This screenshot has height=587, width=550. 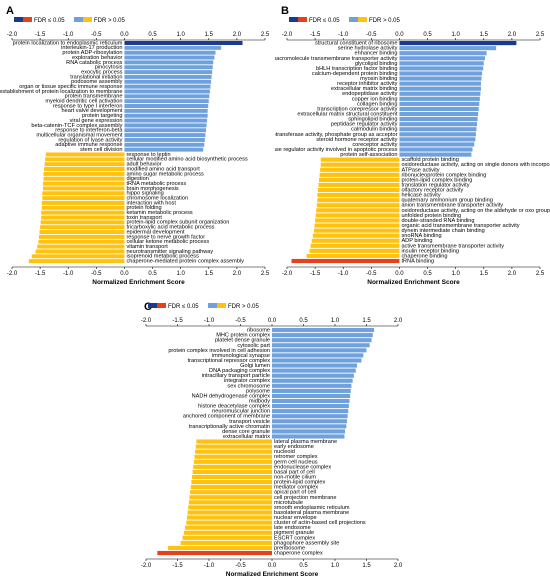 I want to click on x-tick-label: -1.5, so click(x=177, y=321).